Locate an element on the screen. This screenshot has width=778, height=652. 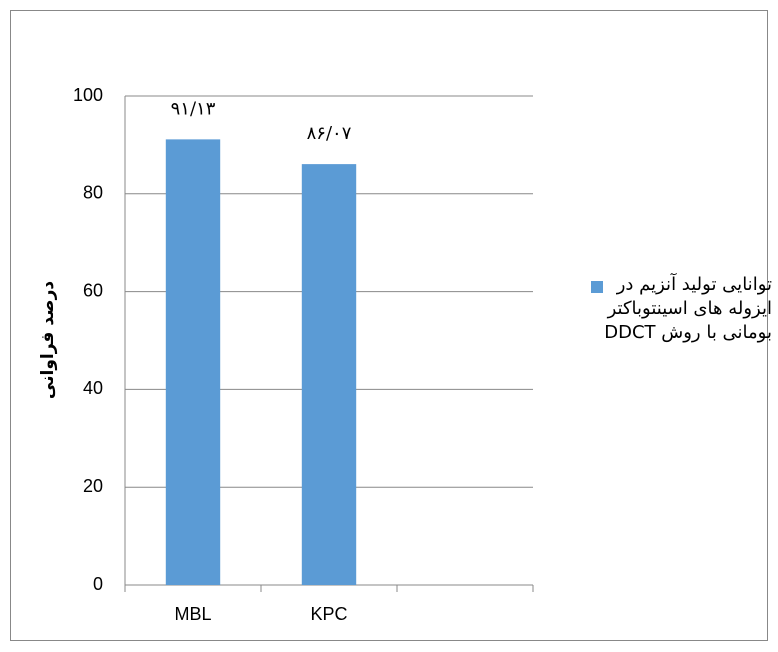
y-tick-label: 20 is located at coordinates (93, 486).